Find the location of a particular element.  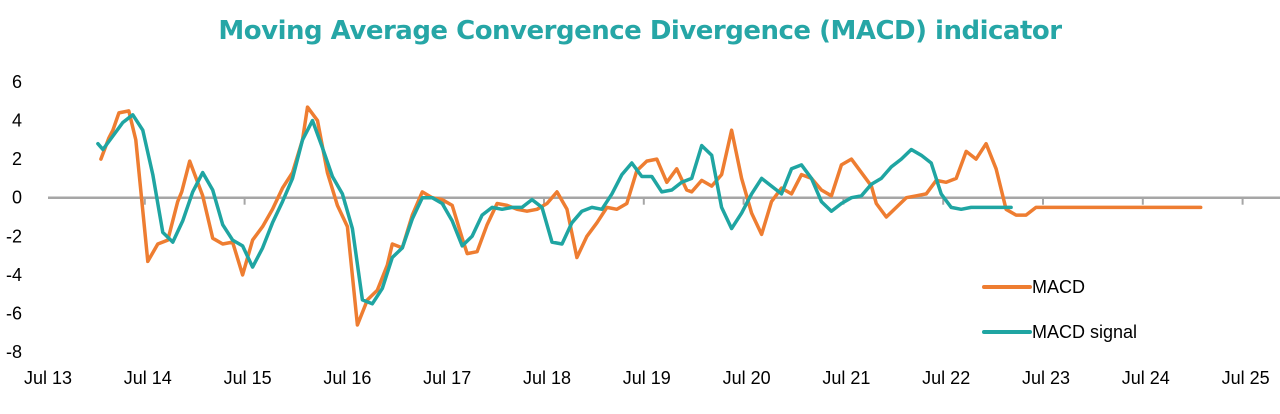

x-tick-label: Jul 14 is located at coordinates (148, 378).